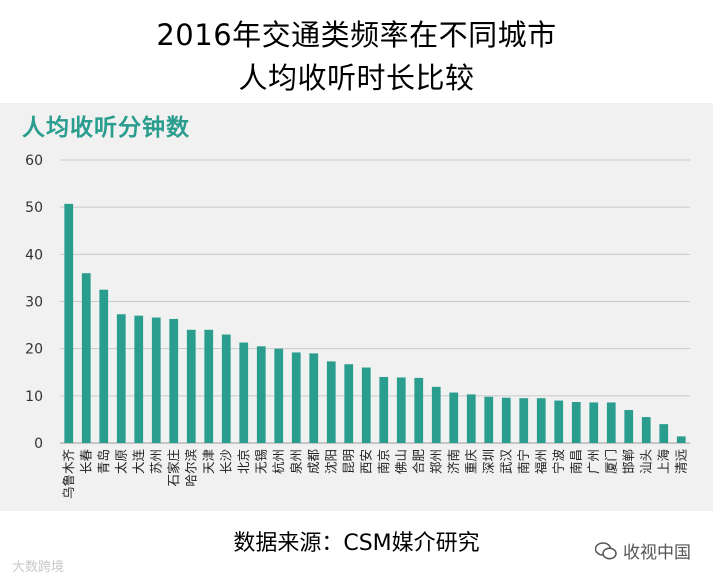 Image resolution: width=713 pixels, height=580 pixels. Describe the element at coordinates (190, 468) in the screenshot. I see `x-tick-label: 哈尔滨` at that location.